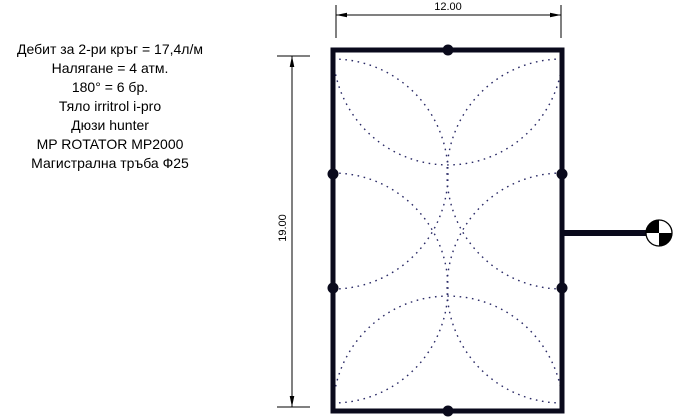 The image size is (677, 417). What do you see at coordinates (448, 7) in the screenshot?
I see `width-dimension-label: 12.00` at bounding box center [448, 7].